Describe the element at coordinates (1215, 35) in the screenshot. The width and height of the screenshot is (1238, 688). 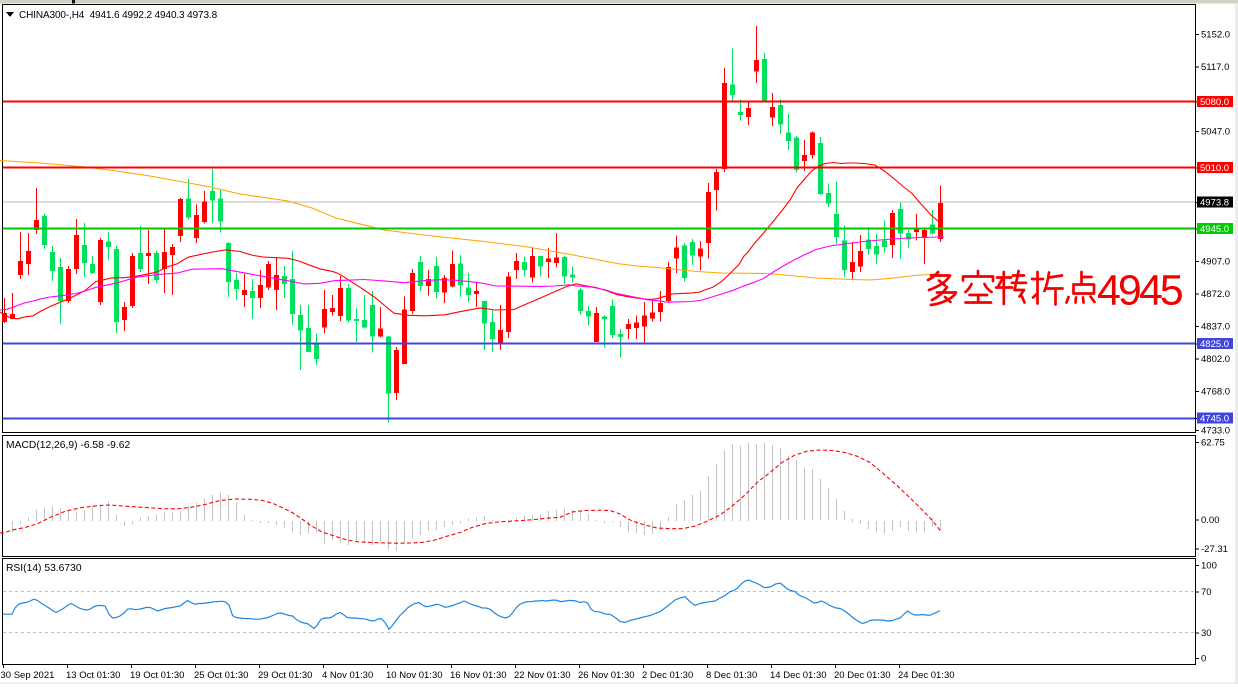
I see `svg-text: 5152.0` at that location.